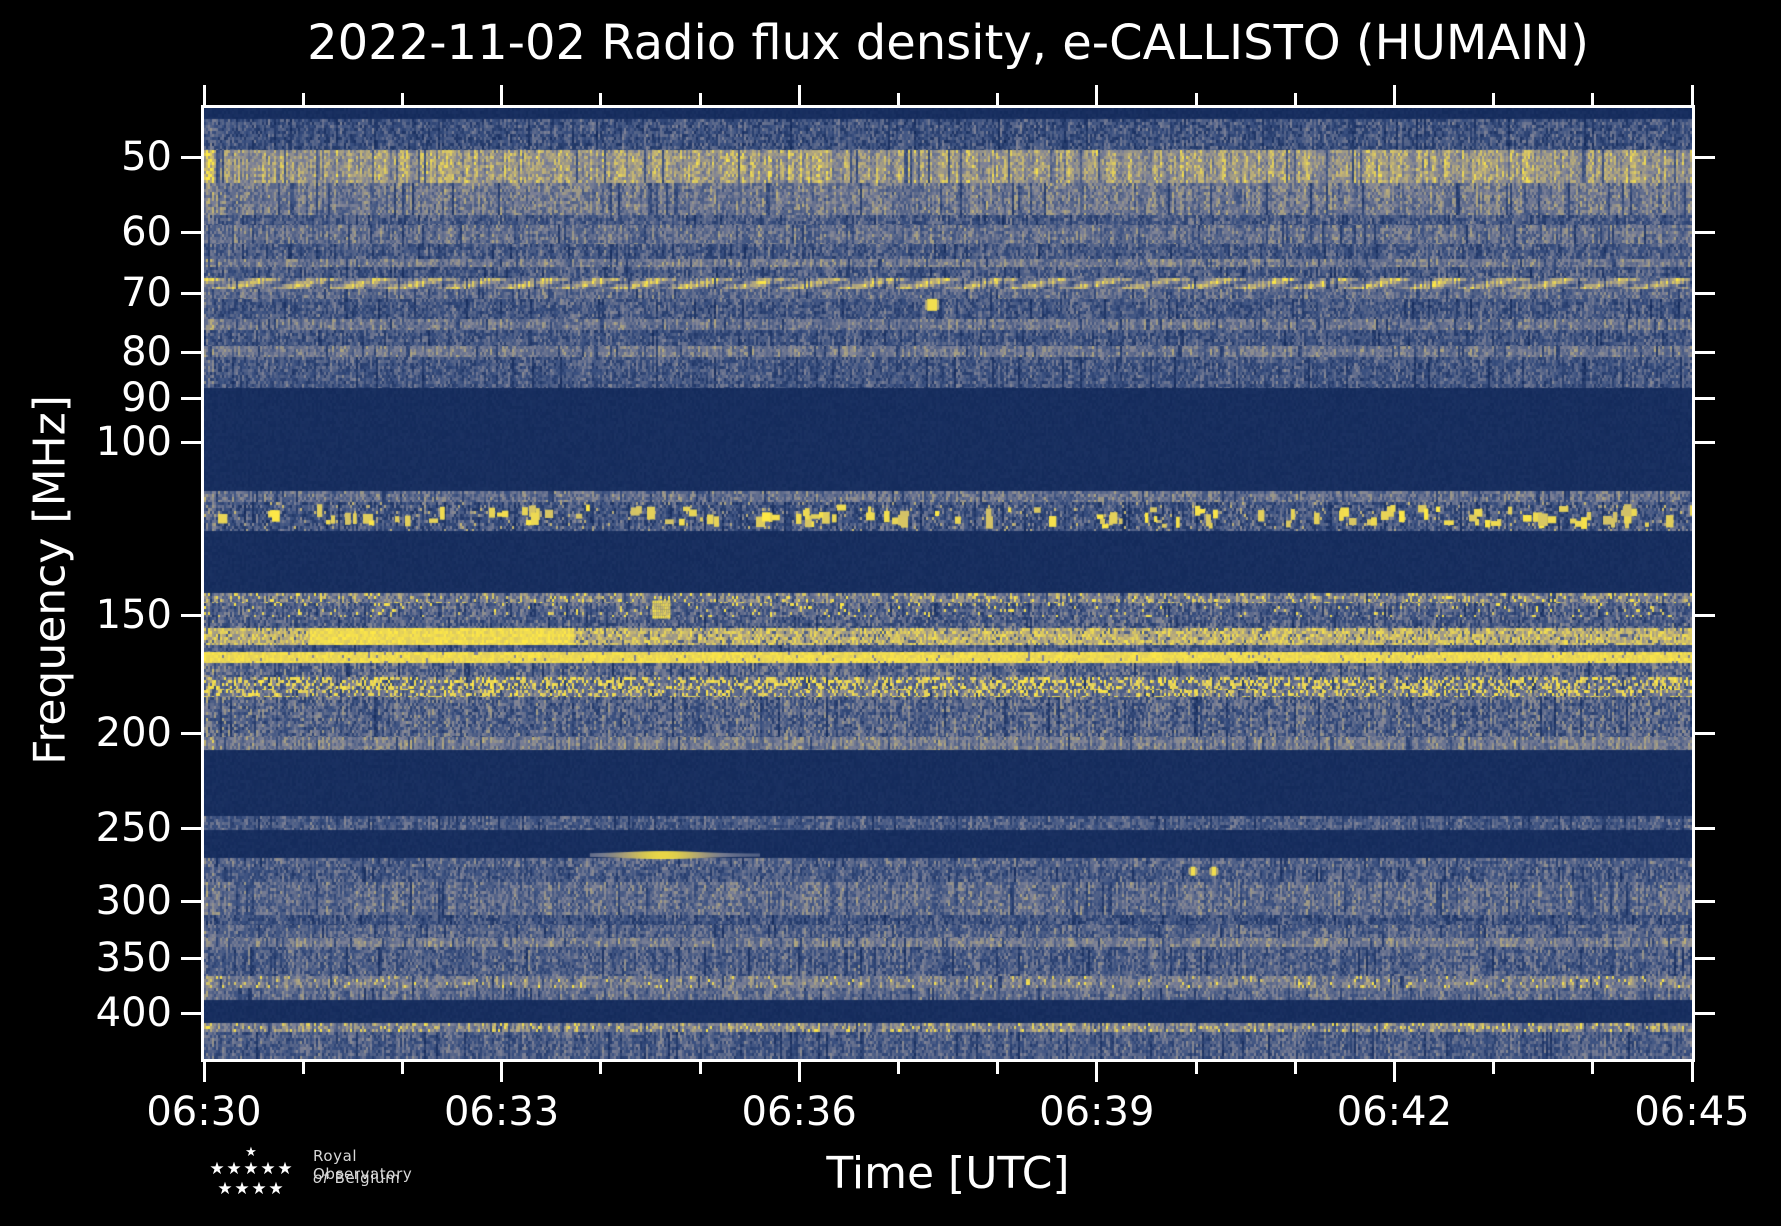 The width and height of the screenshot is (1781, 1226). Describe the element at coordinates (363, 1165) in the screenshot. I see `rob-logo-line1: Royal Observatory` at that location.